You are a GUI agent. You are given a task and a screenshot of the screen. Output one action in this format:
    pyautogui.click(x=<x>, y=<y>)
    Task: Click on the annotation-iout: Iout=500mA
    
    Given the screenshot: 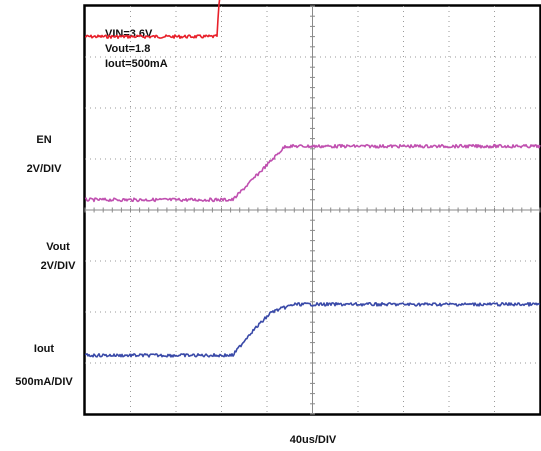 What is the action you would take?
    pyautogui.click(x=136, y=64)
    